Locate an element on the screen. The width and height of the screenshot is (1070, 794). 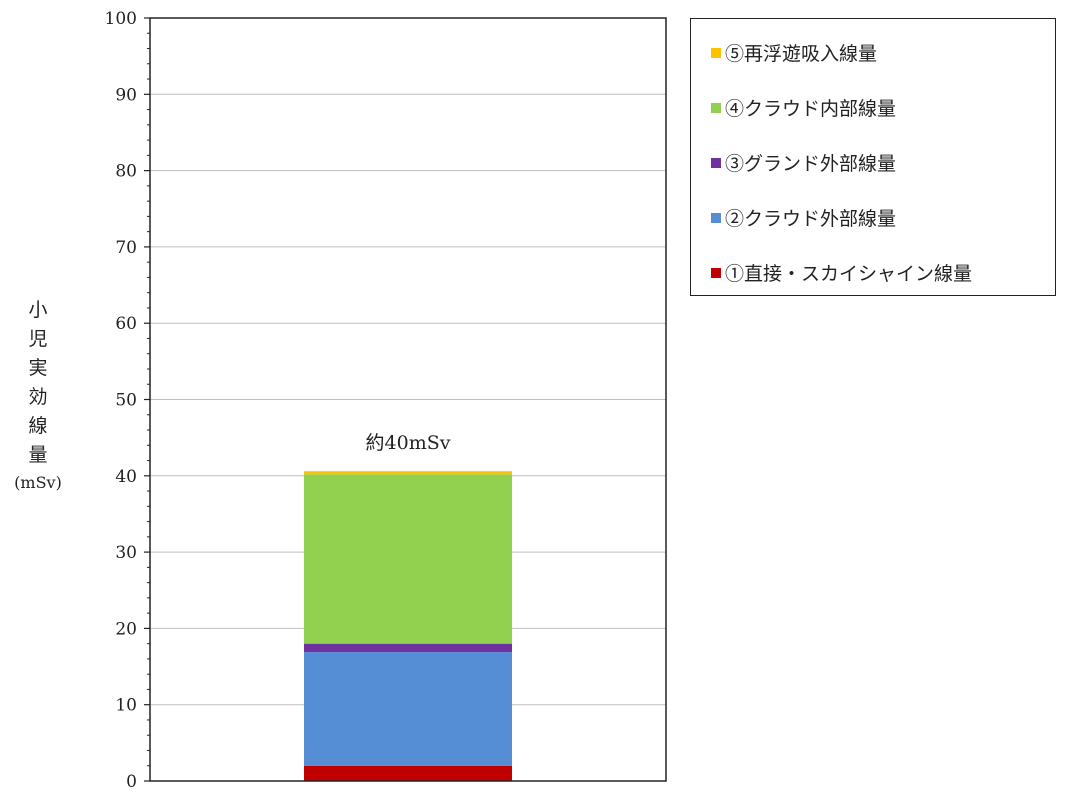
y-axis-title-char: 効 is located at coordinates (38, 397).